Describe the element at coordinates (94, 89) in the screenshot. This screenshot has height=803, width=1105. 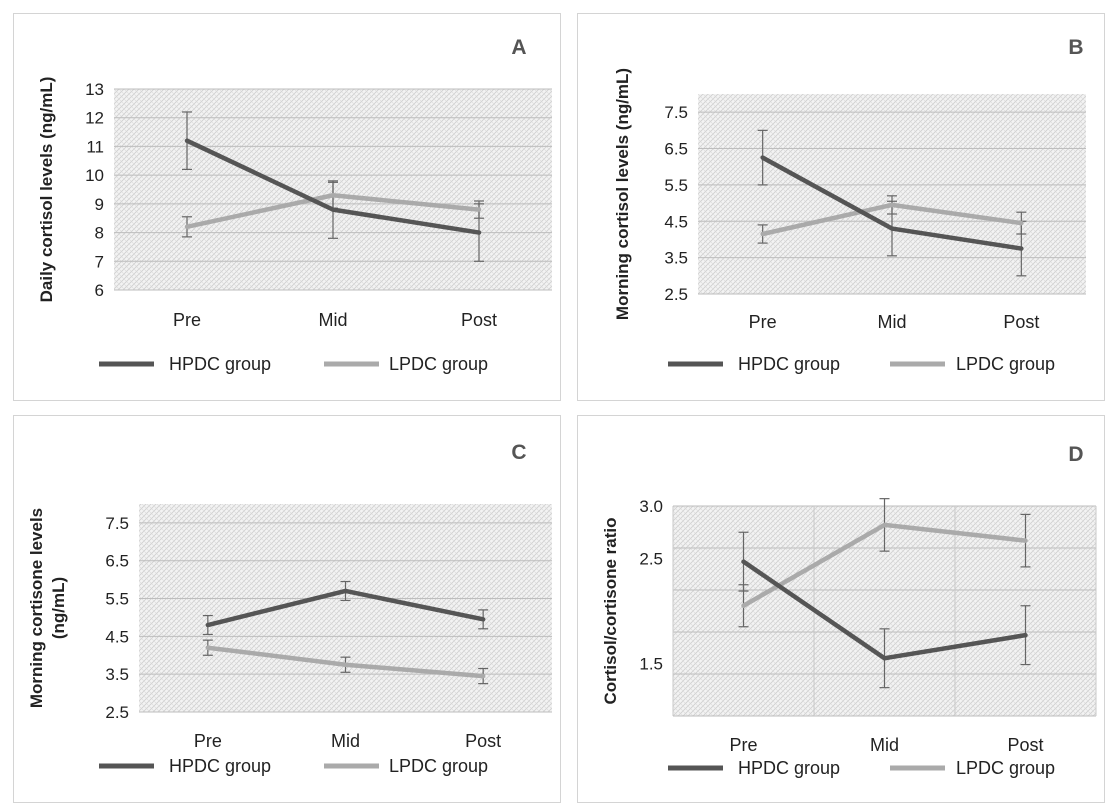
I see `y-tick-label: 13` at that location.